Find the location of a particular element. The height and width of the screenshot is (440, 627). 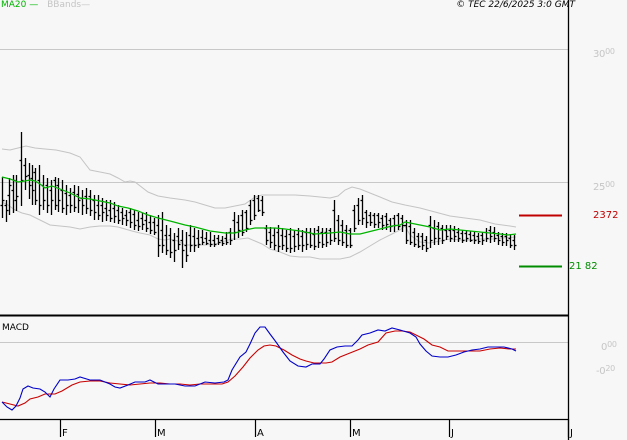

support-level-label: 21 82 is located at coordinates (583, 266).